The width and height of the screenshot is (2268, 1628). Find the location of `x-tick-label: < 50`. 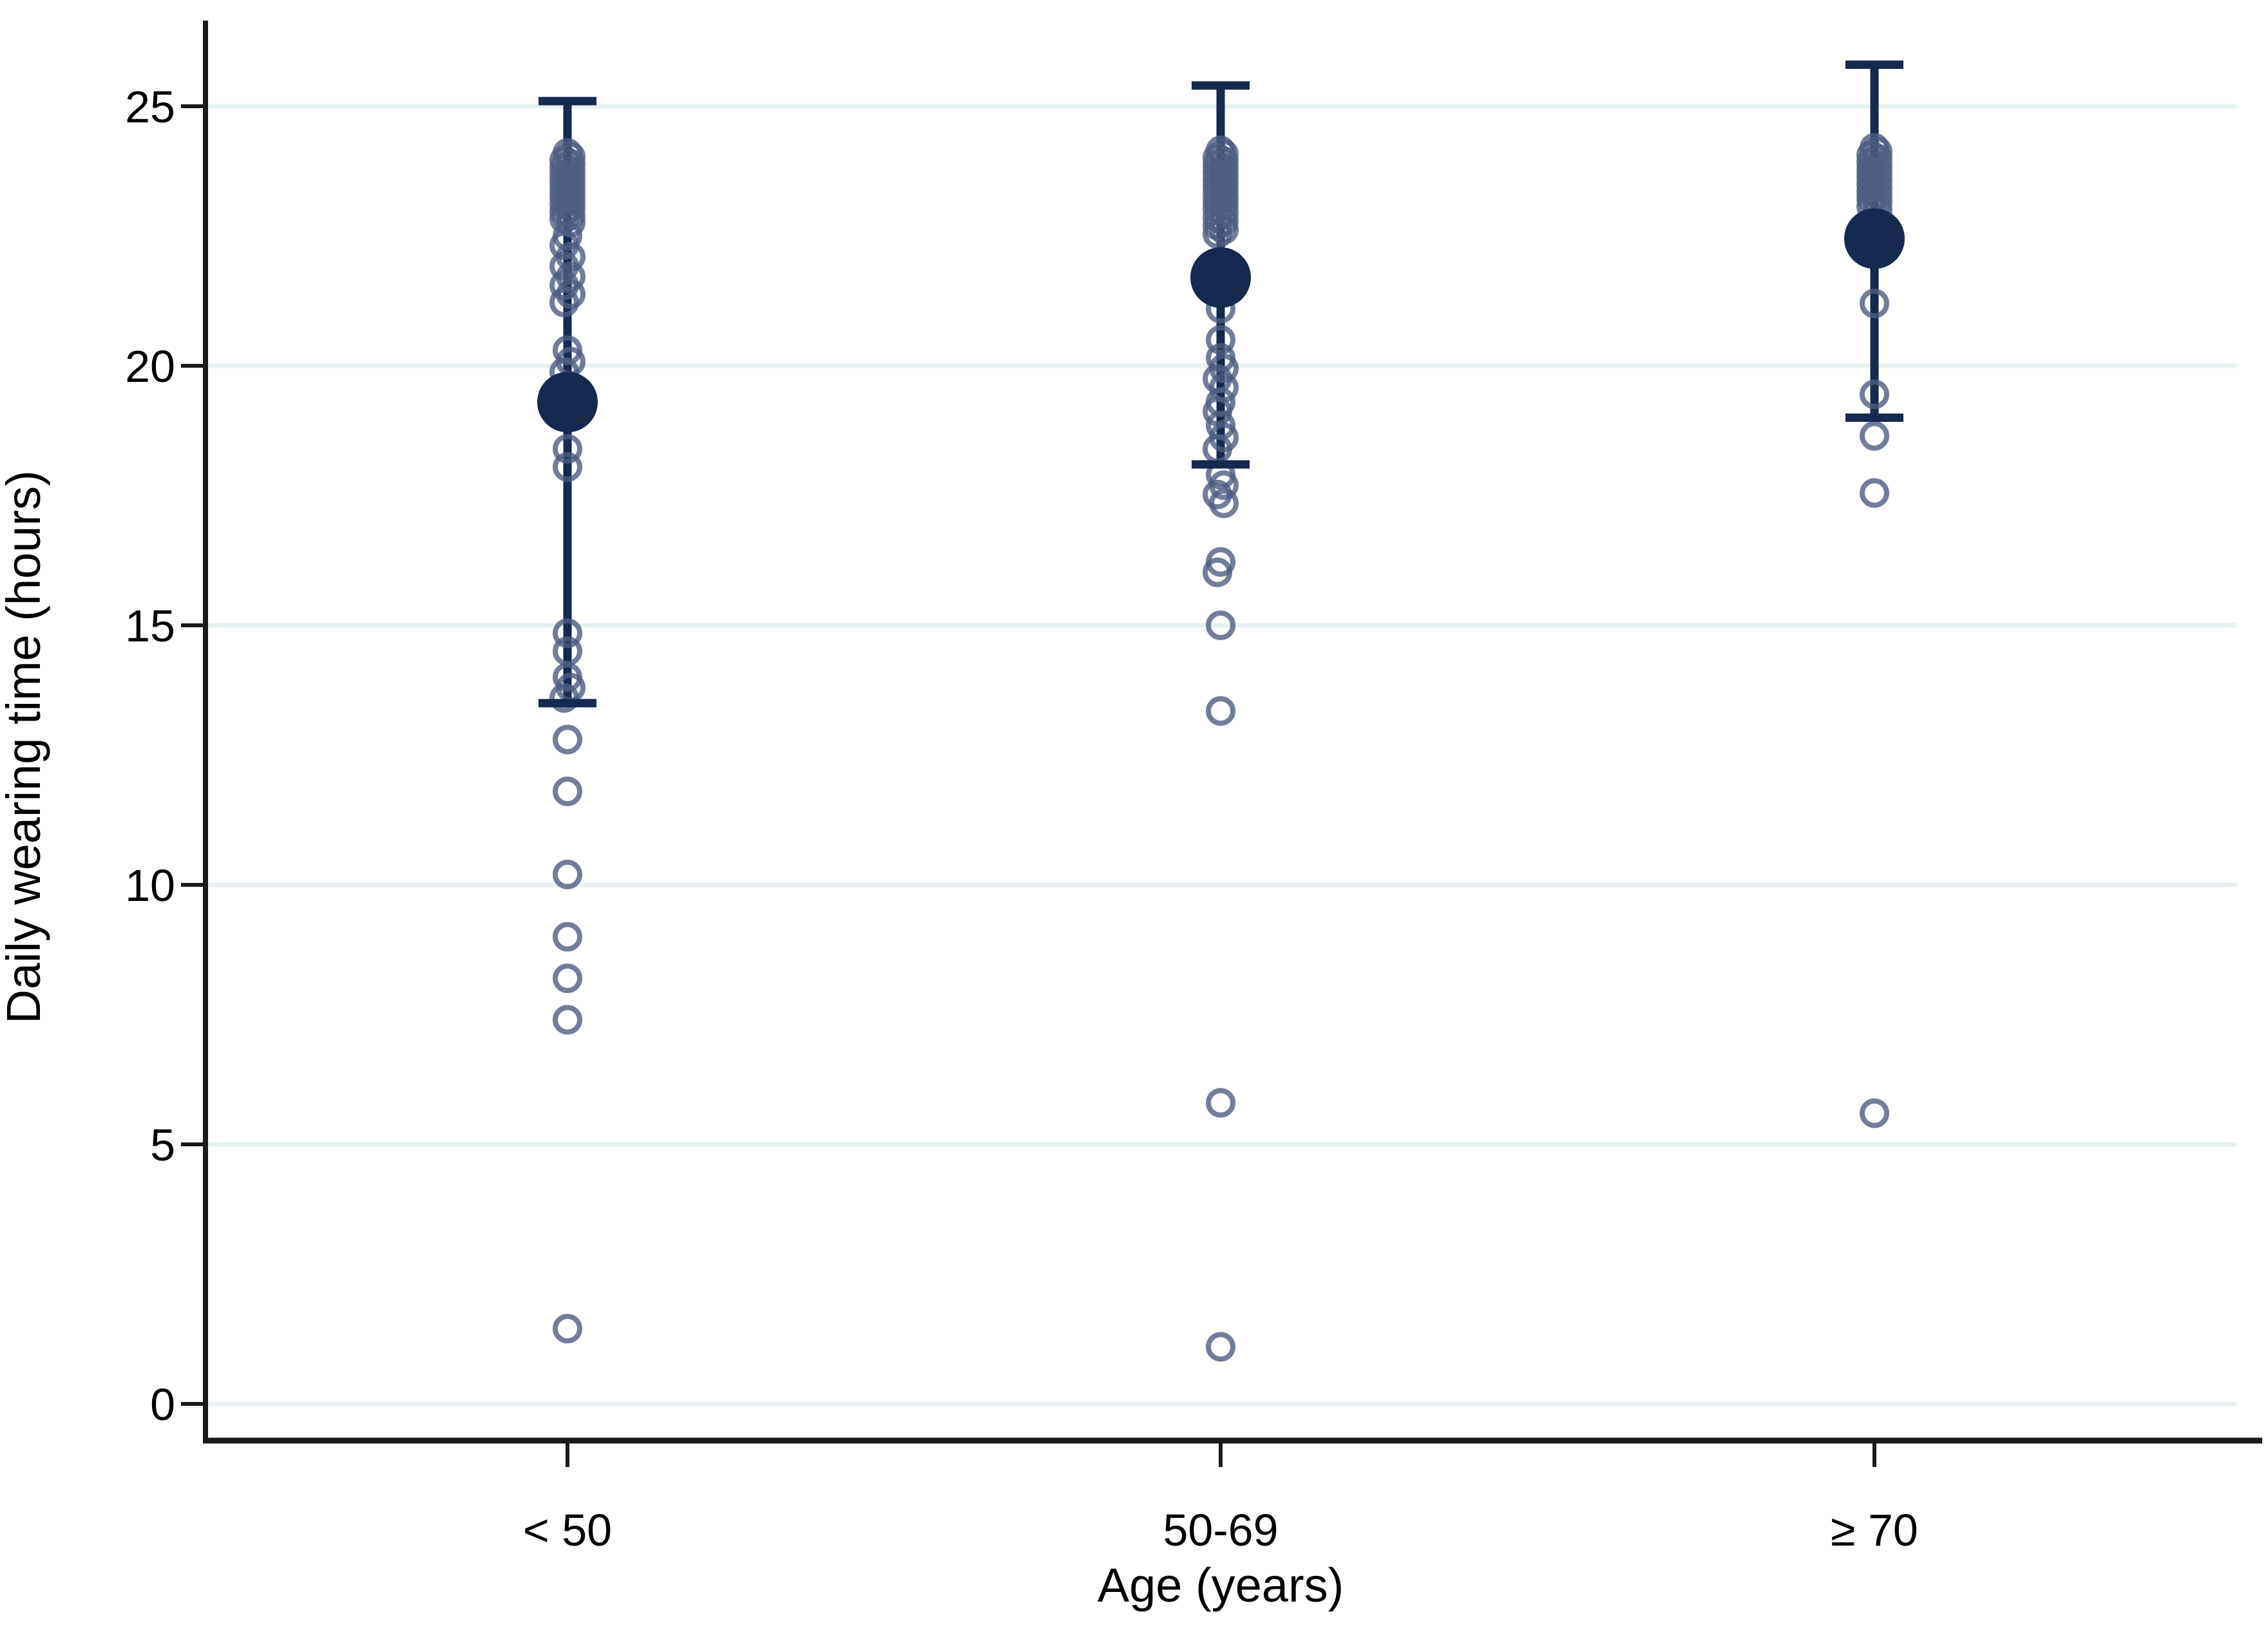

x-tick-label: < 50 is located at coordinates (567, 1530).